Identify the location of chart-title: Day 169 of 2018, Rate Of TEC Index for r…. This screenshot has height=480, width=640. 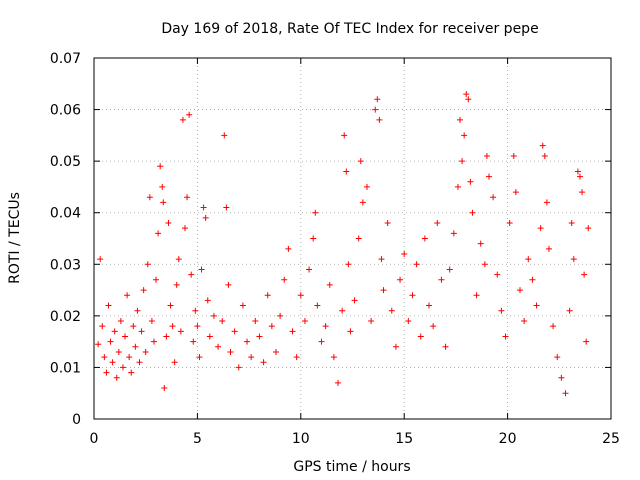
(349, 29).